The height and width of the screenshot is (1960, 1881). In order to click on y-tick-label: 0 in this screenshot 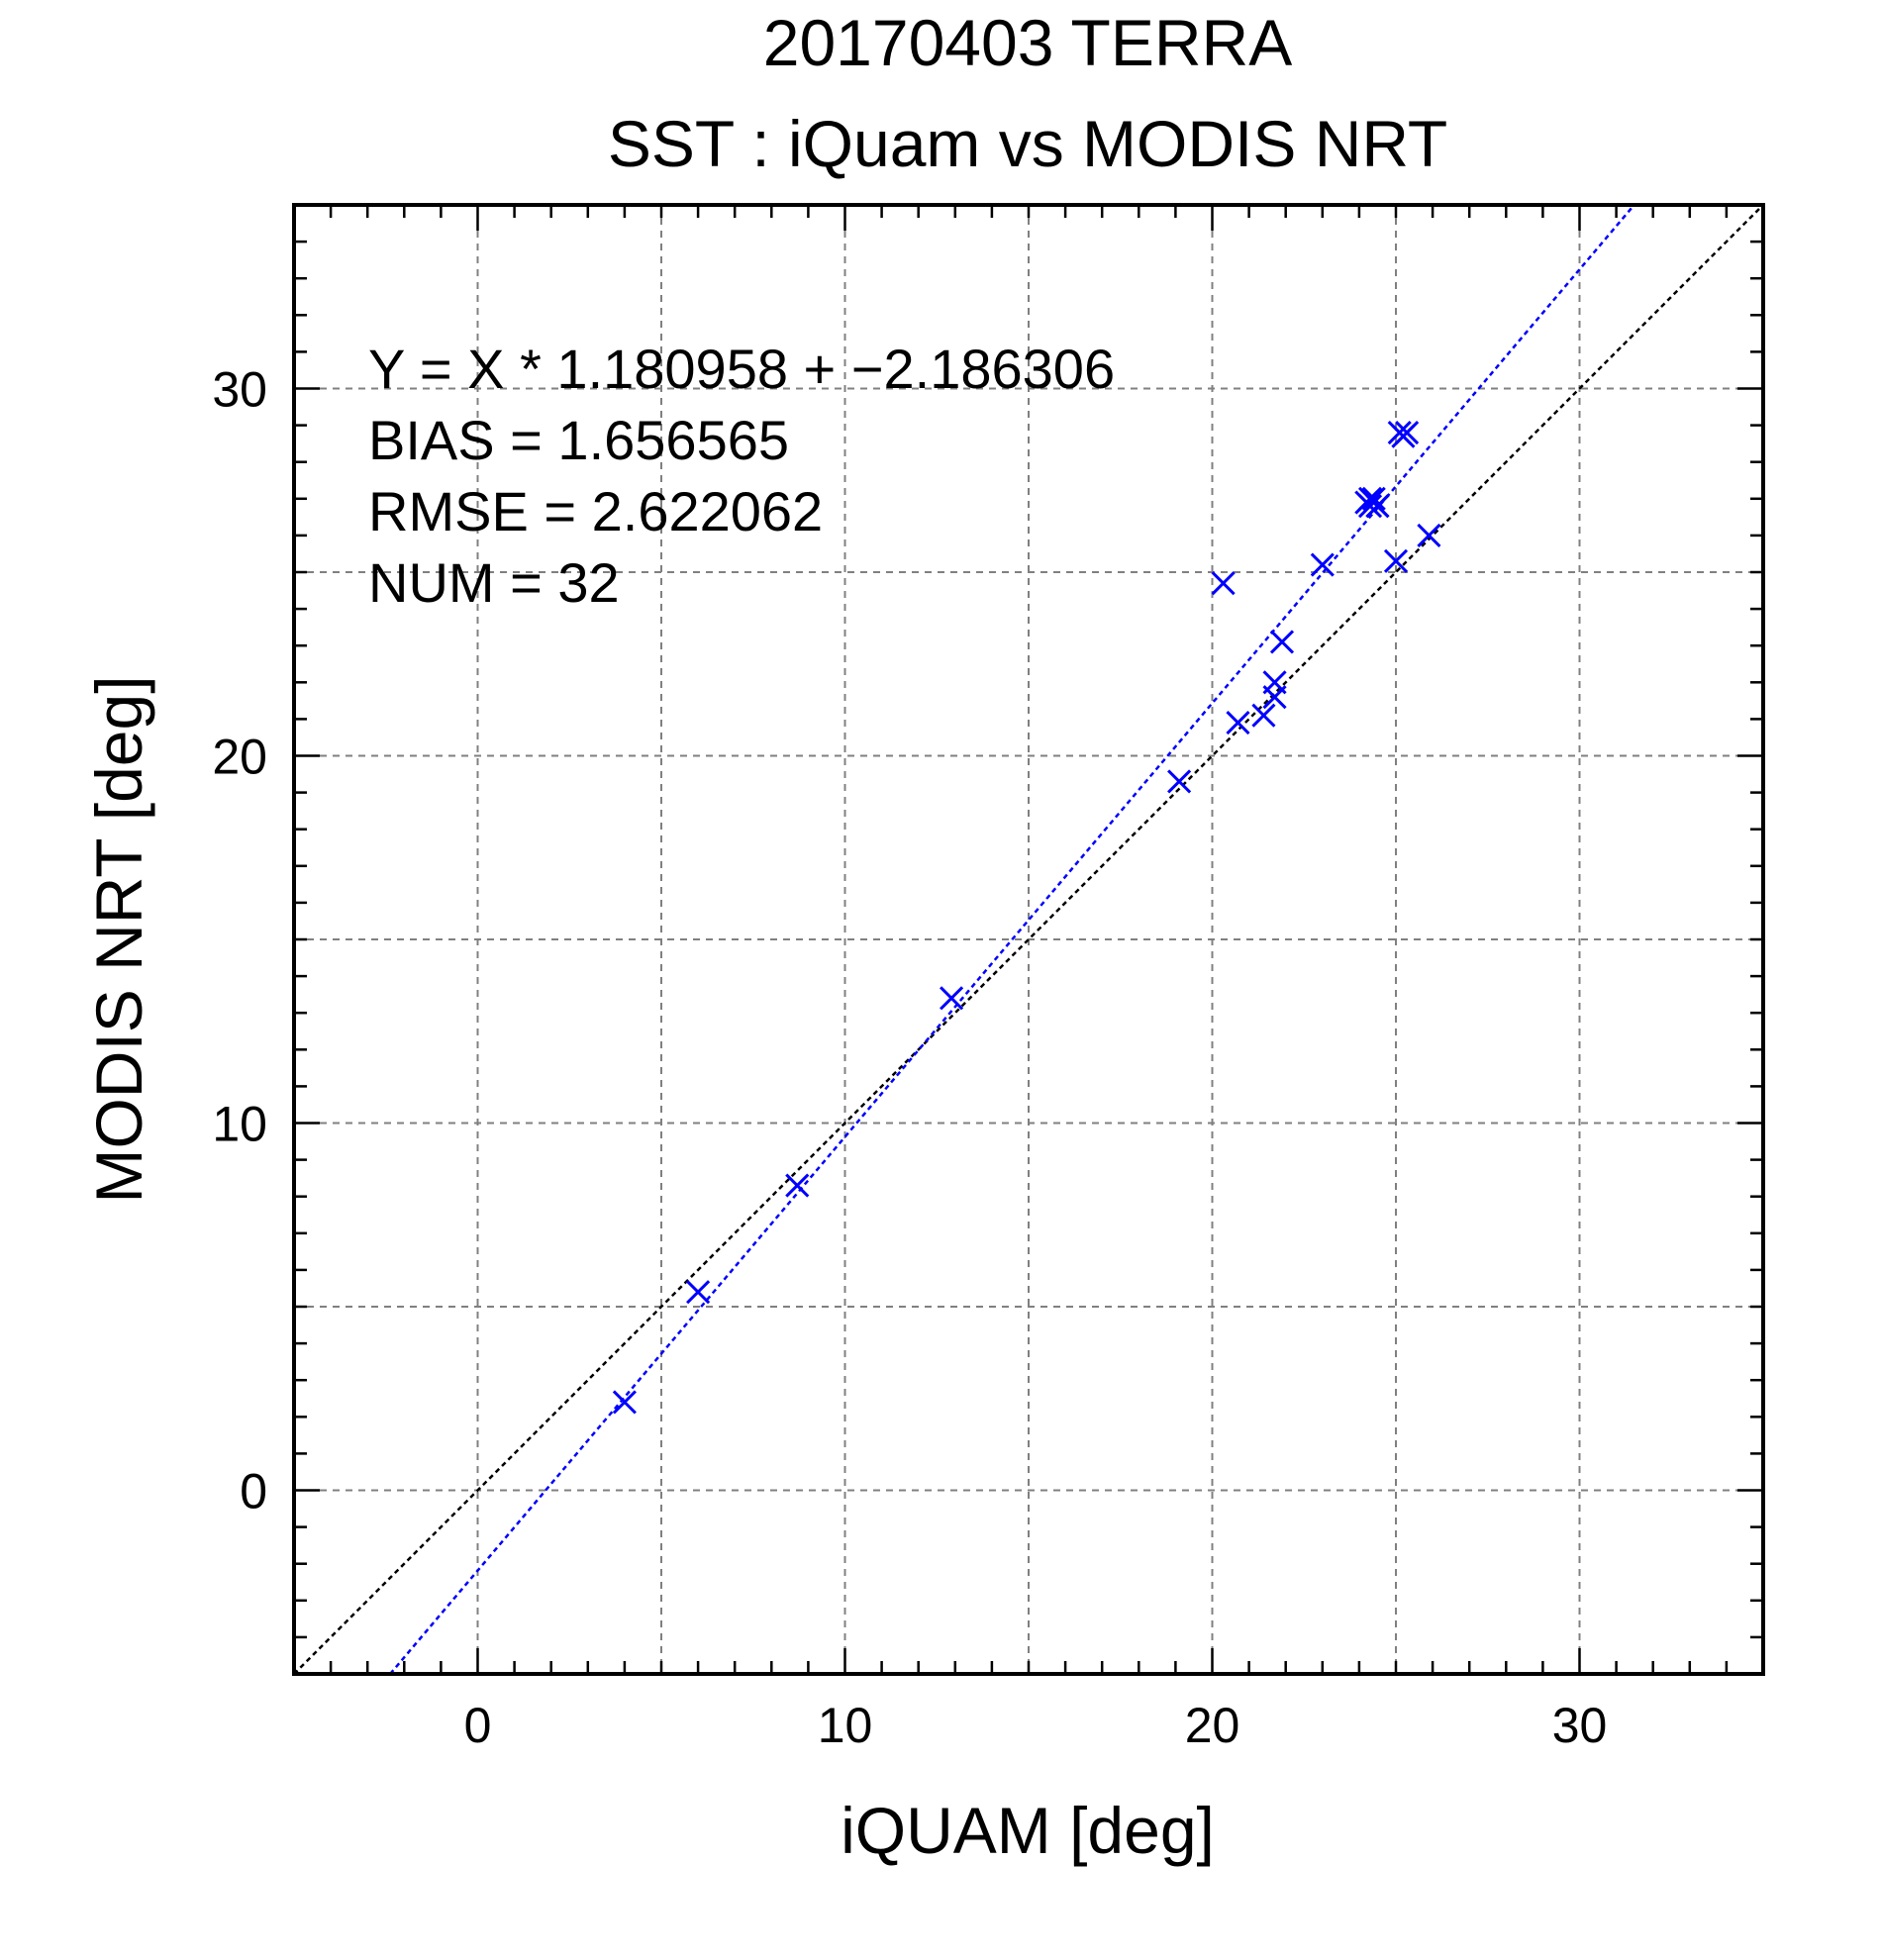, I will do `click(253, 1491)`.